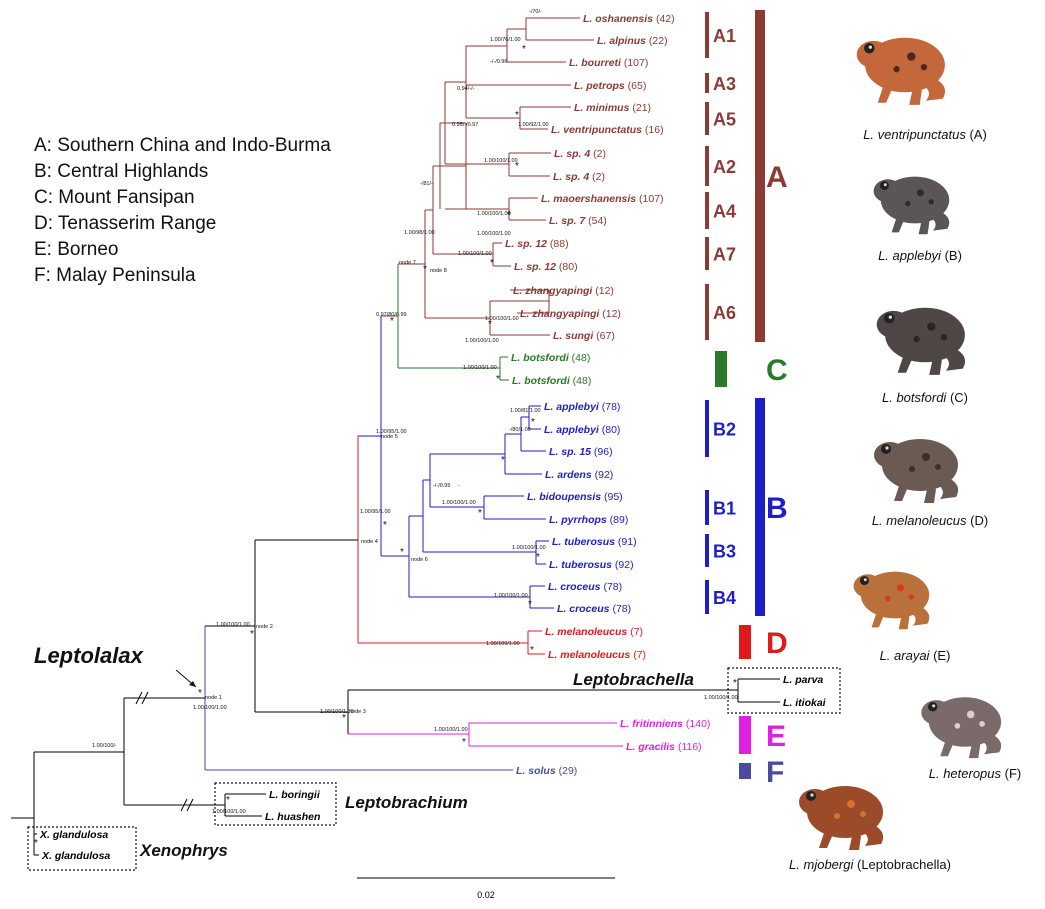 This screenshot has width=1045, height=909. I want to click on support-value: 0.94/-/-, so click(466, 89).